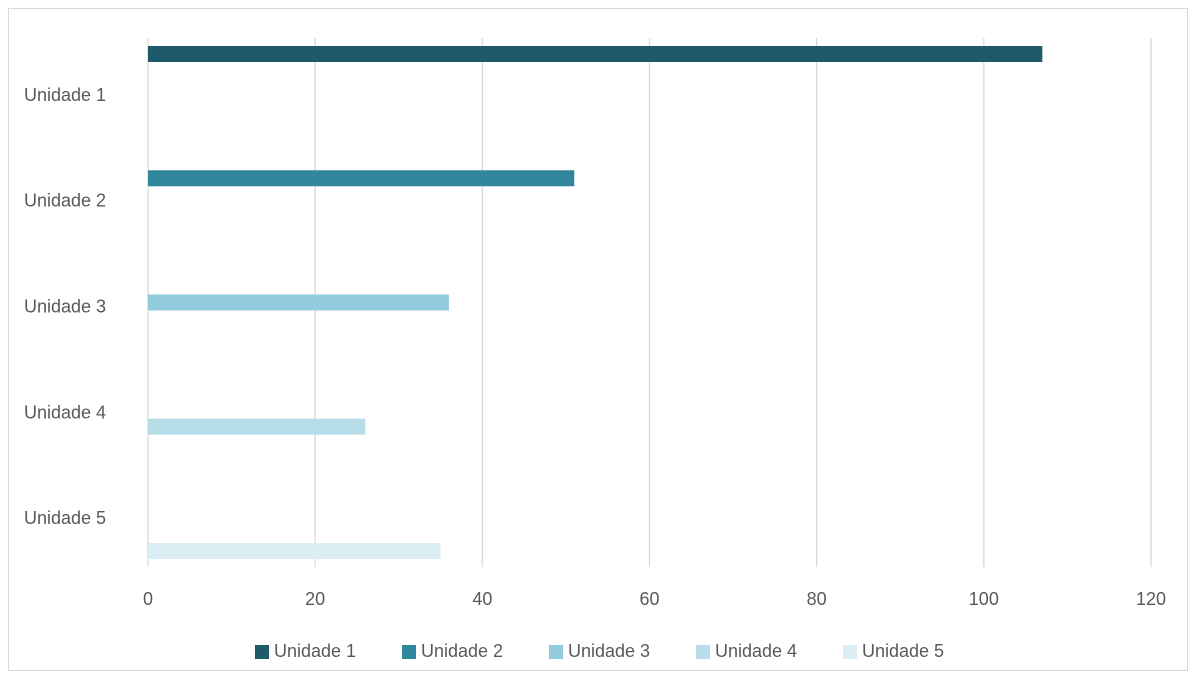 Image resolution: width=1196 pixels, height=679 pixels. I want to click on category-label: Unidade 3, so click(65, 307).